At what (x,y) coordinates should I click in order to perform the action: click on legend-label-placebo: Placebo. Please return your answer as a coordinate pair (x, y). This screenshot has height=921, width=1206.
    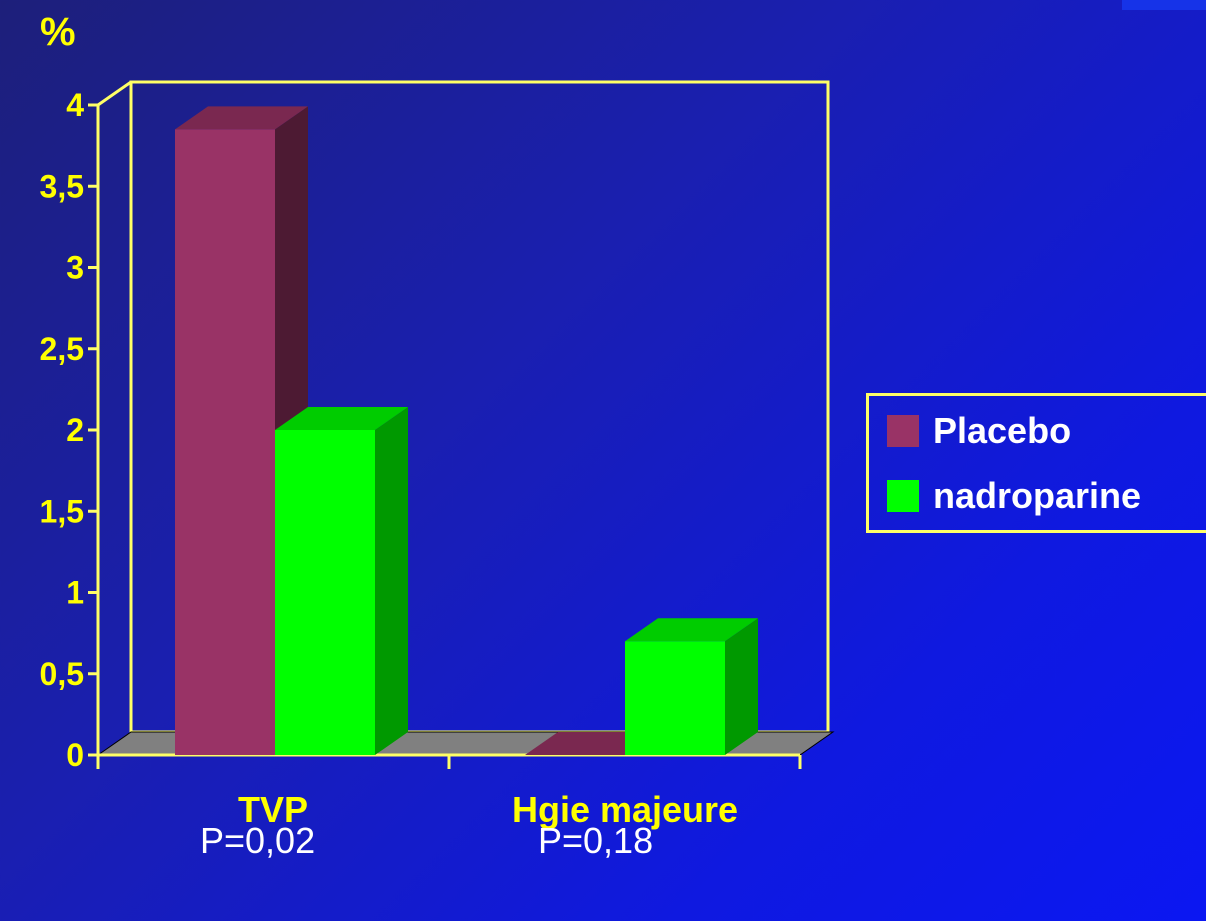
    Looking at the image, I should click on (1002, 430).